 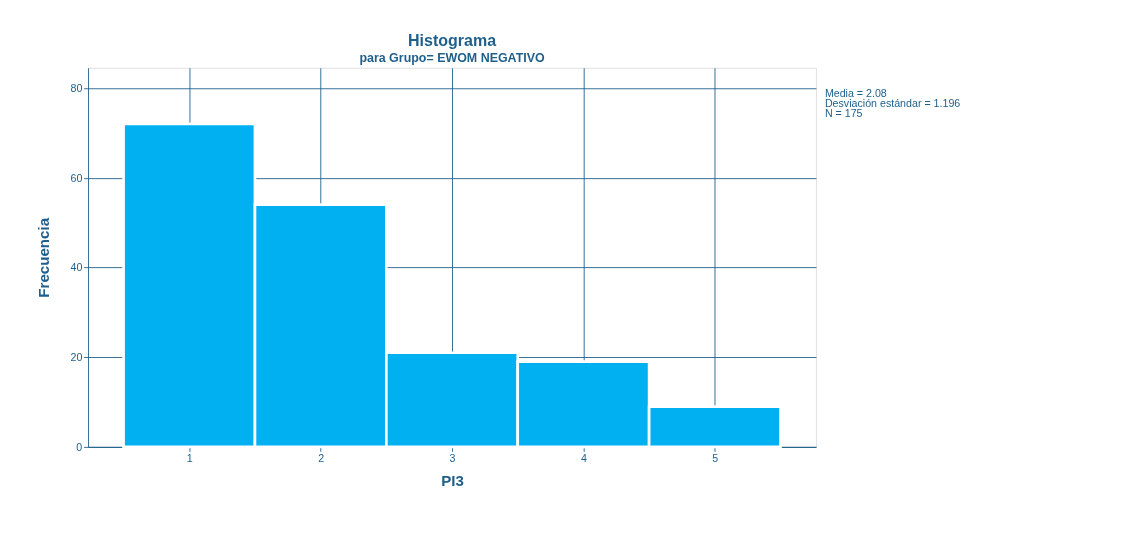 I want to click on chart-subtitle: para Grupo= EWOM NEGATIVO, so click(x=452, y=57).